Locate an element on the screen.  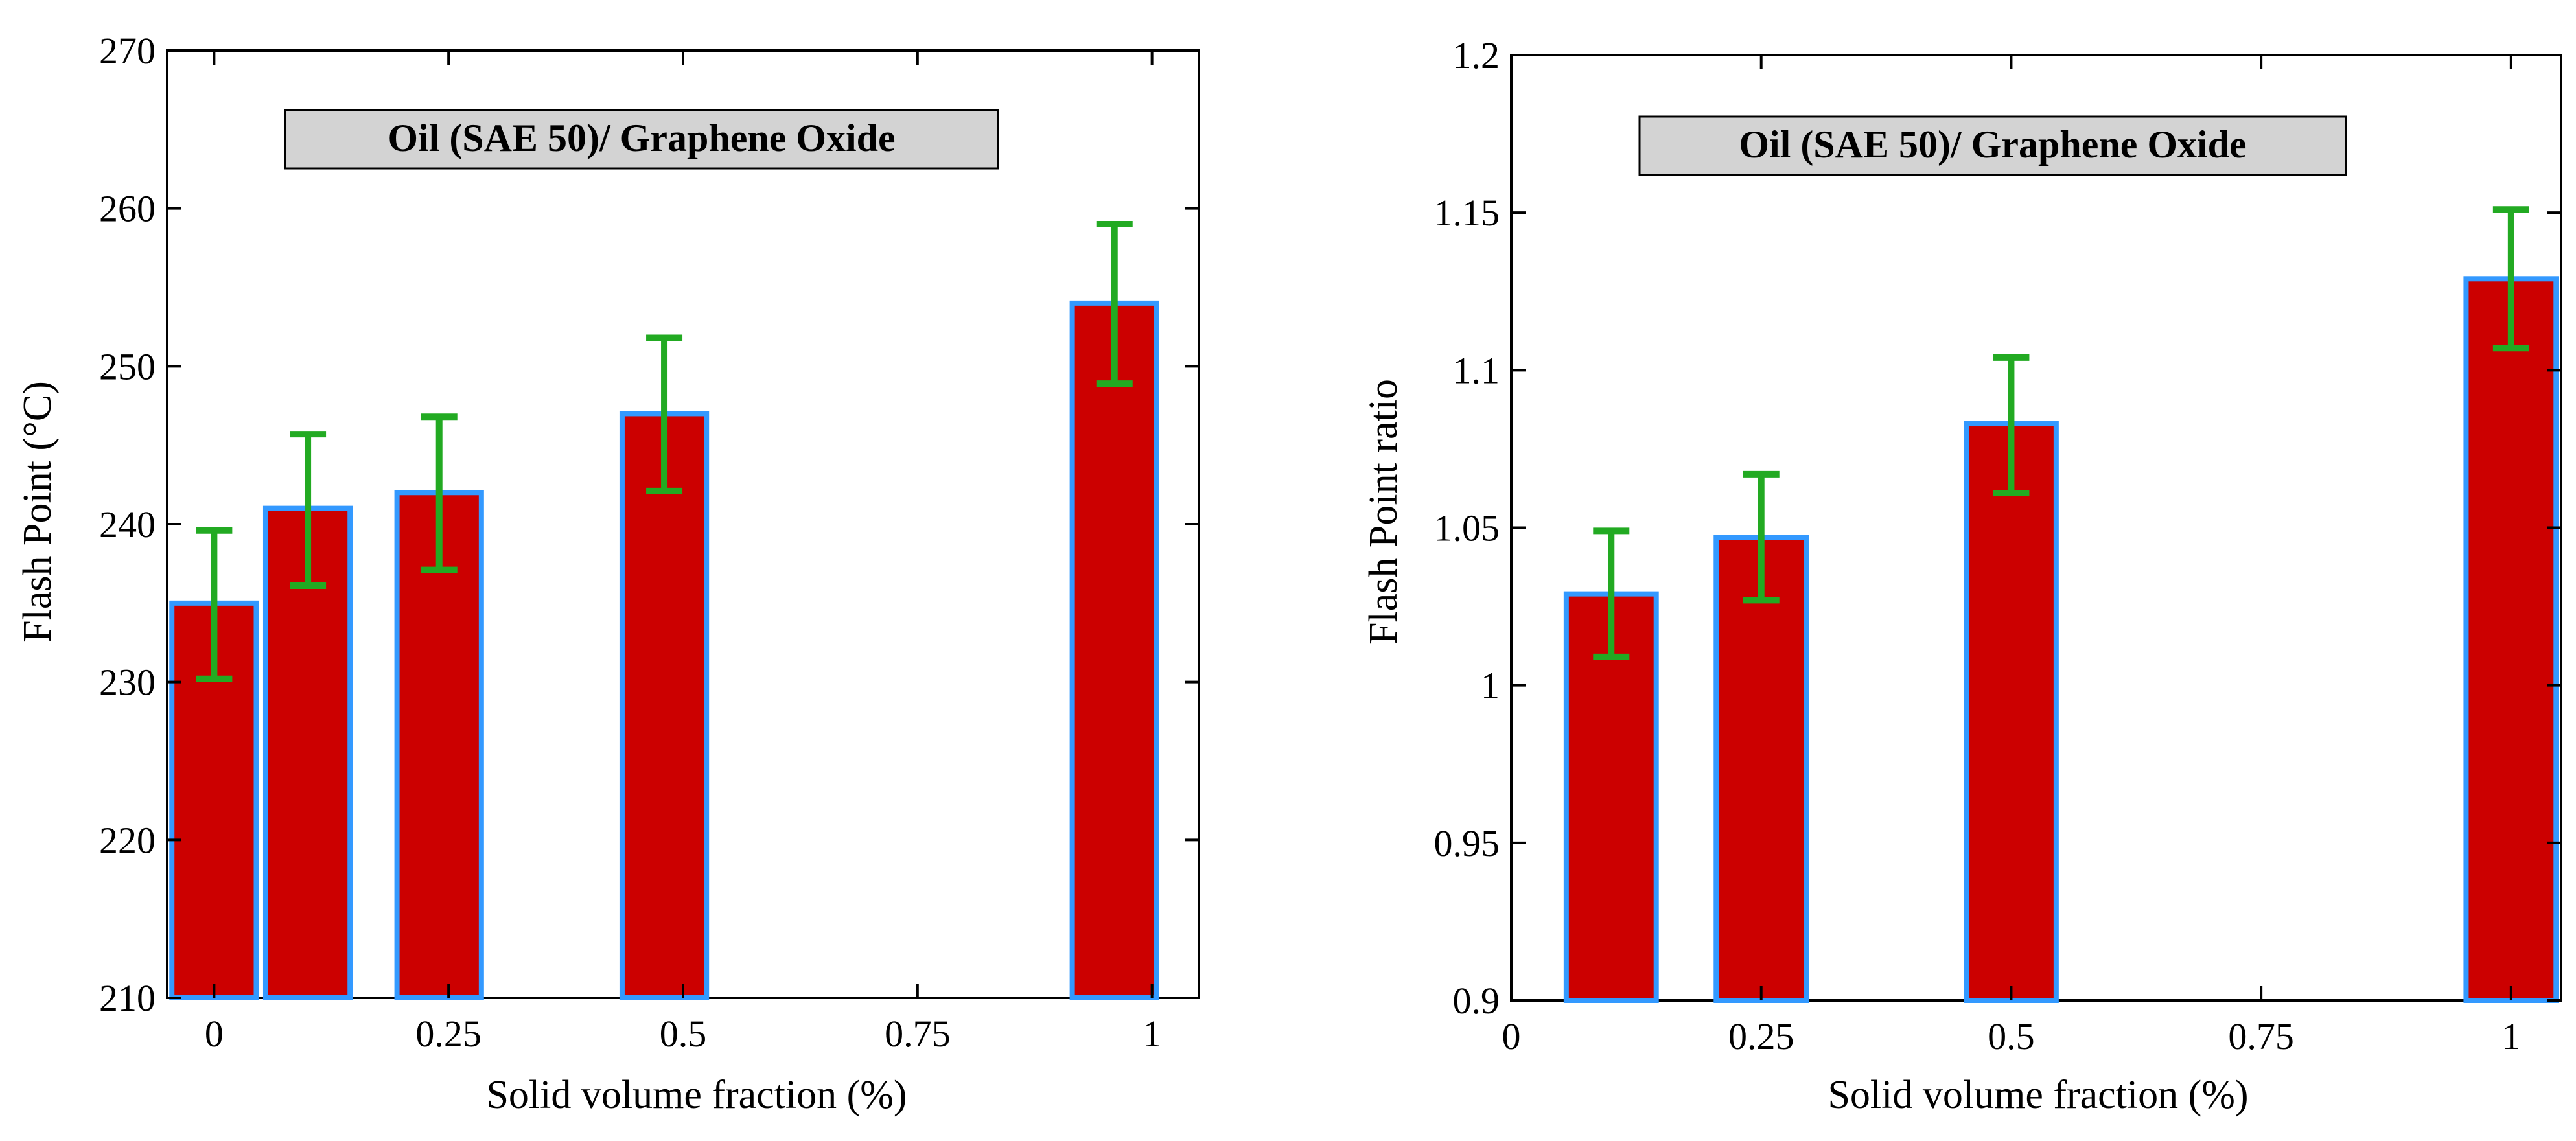
x-tick-label-right-2: 0.5 is located at coordinates (2012, 1036).